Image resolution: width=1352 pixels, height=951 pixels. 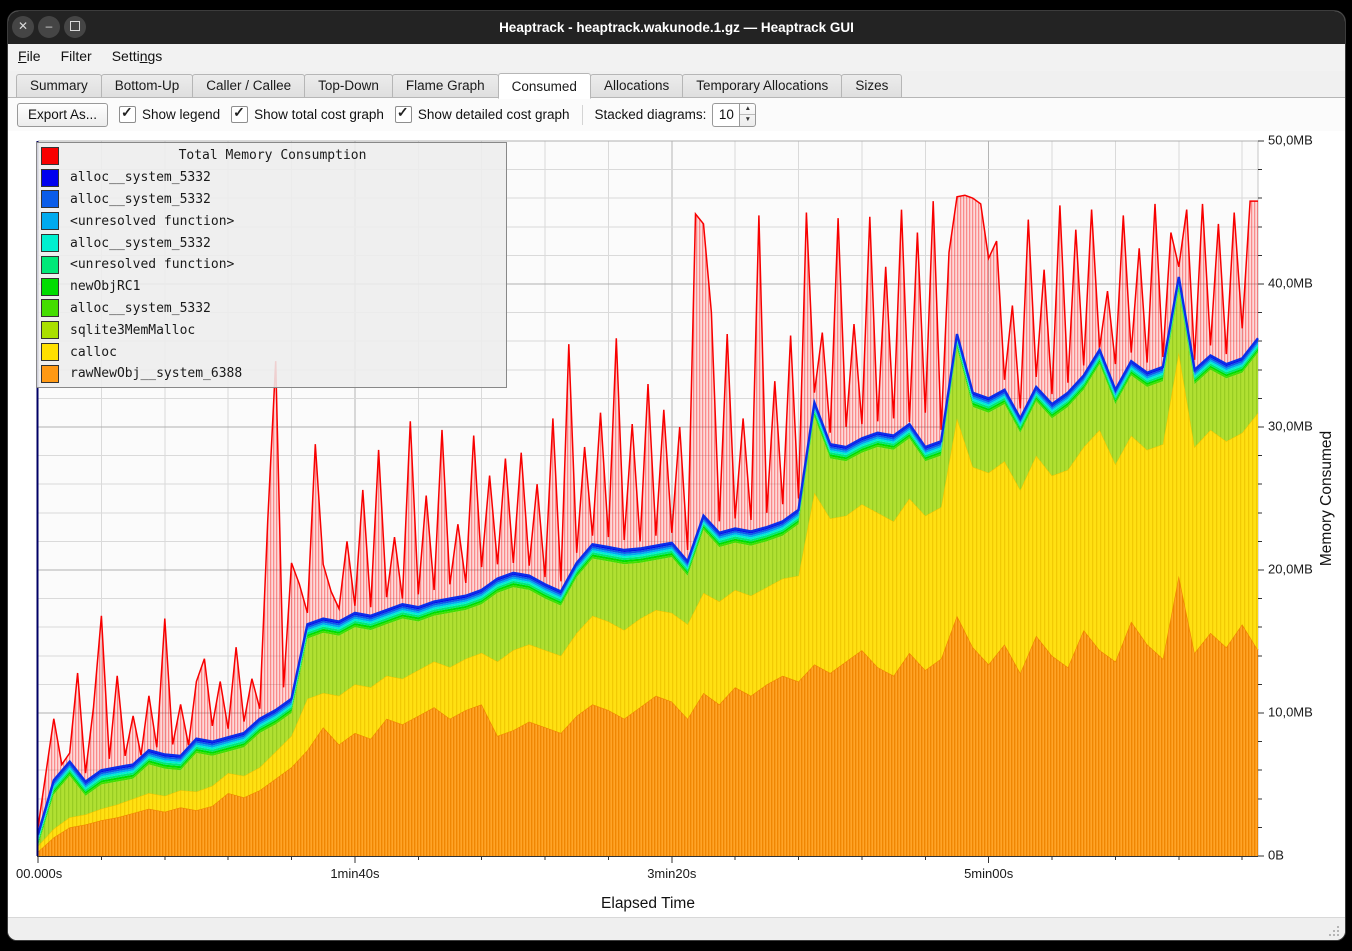 I want to click on x-axis-tick-label: 1min40s, so click(x=355, y=873).